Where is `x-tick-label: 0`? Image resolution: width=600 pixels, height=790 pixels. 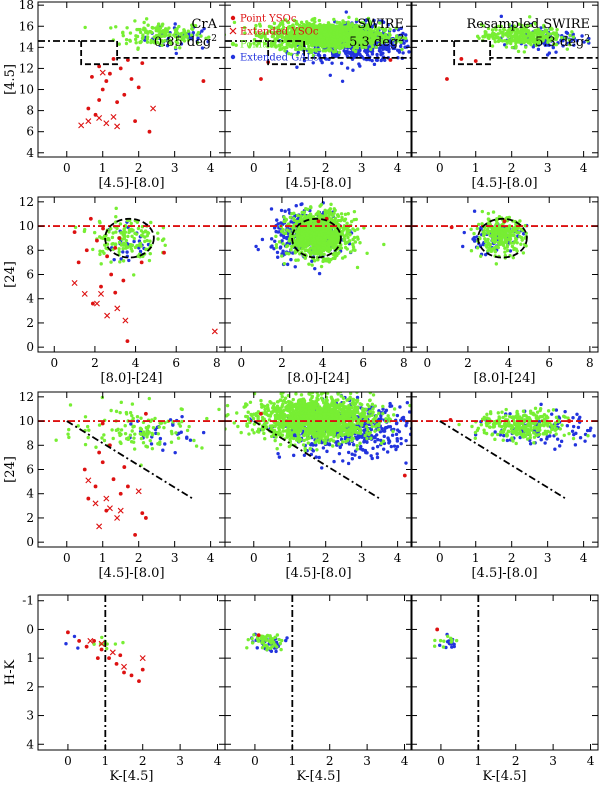
x-tick-label: 0 is located at coordinates (254, 168).